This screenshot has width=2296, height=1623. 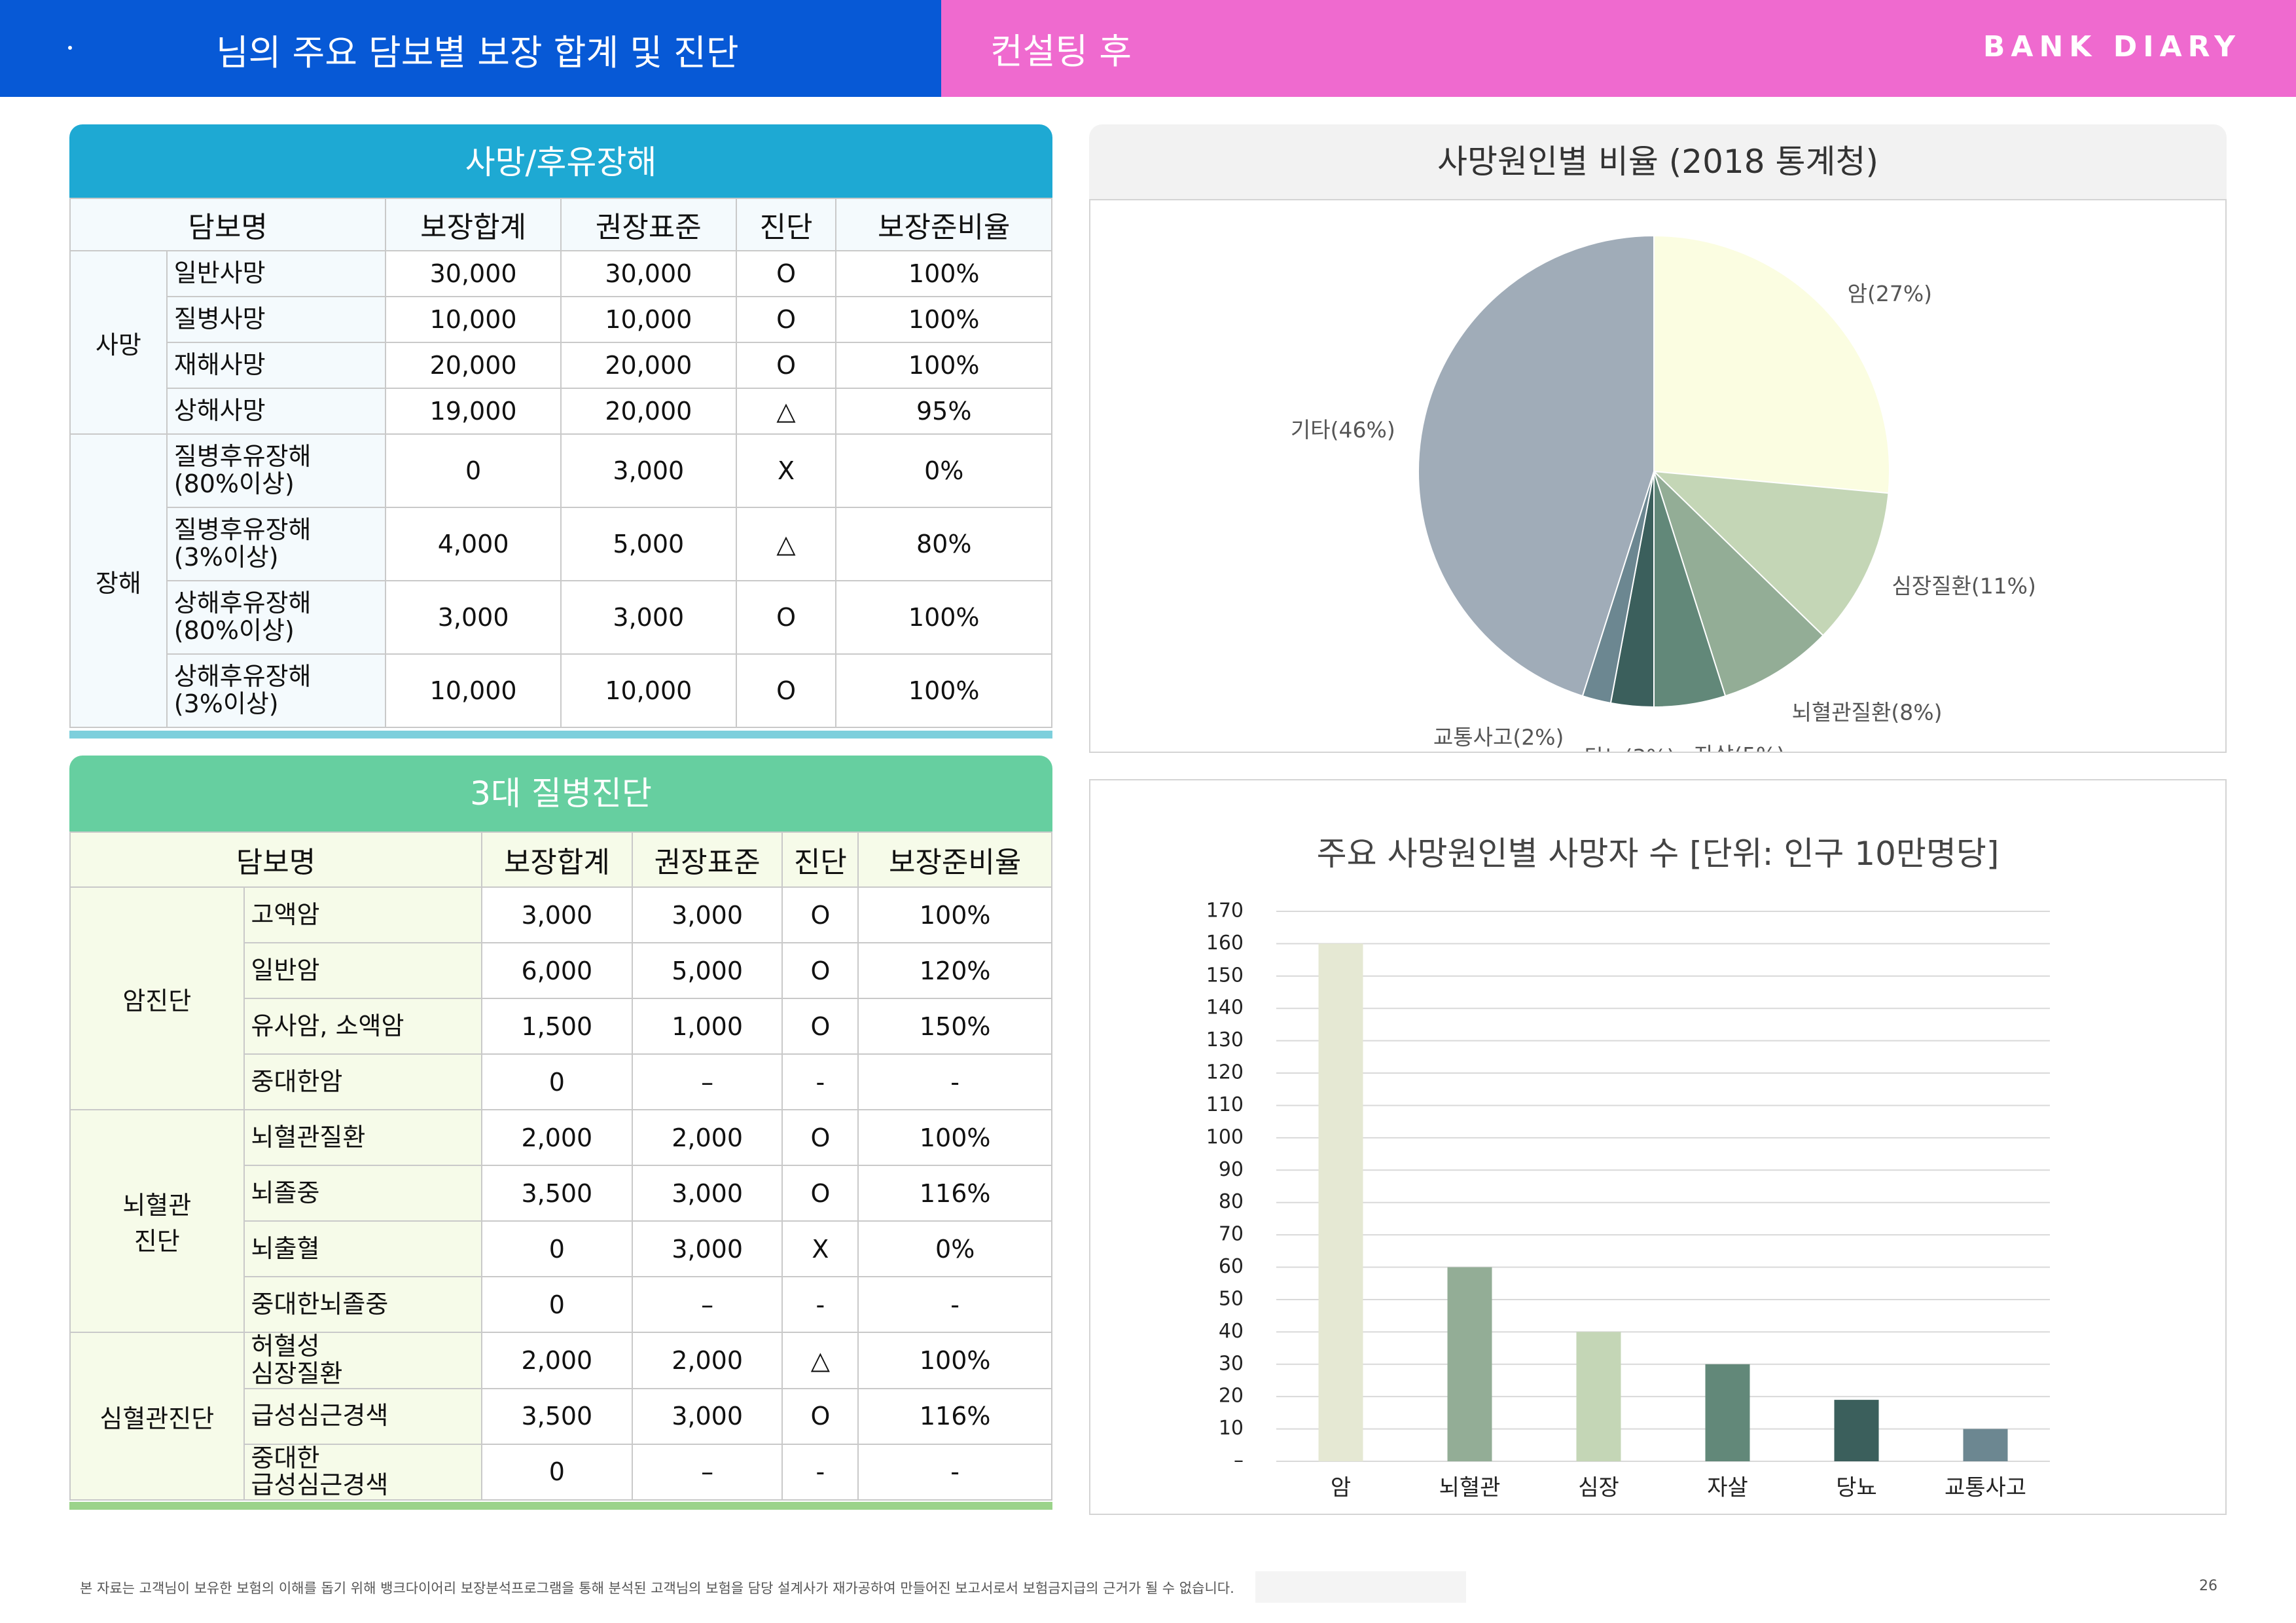 I want to click on section-title-critical-illness: 3대 질병진단, so click(x=560, y=793).